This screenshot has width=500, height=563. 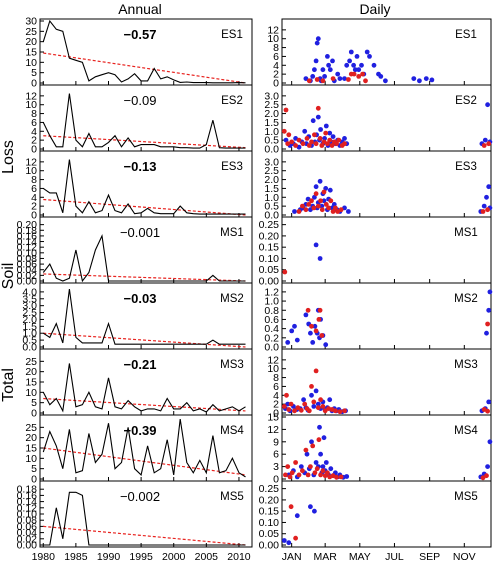 What do you see at coordinates (137, 318) in the screenshot?
I see `annual-panel-ms2: 0.00.51.01.52.02.53.03.54.0 −0.03 MS2` at bounding box center [137, 318].